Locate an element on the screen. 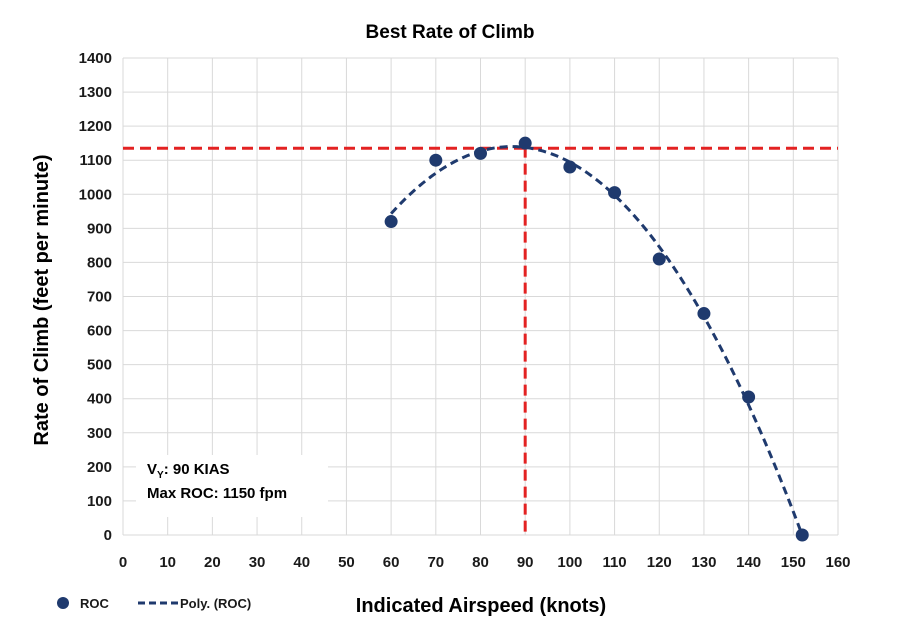 The image size is (900, 630). y-tick-label: 1400 is located at coordinates (95, 58).